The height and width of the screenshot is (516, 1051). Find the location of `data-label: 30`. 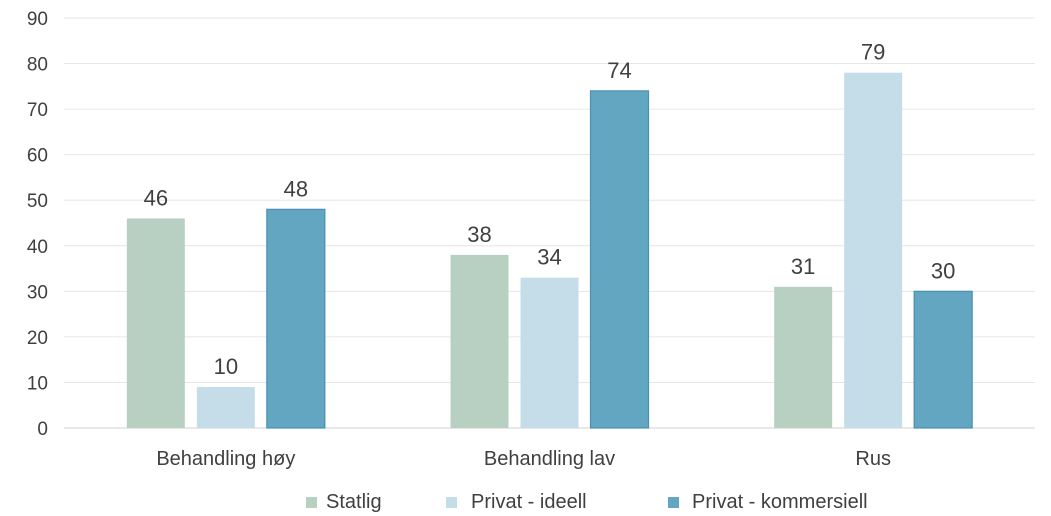

data-label: 30 is located at coordinates (943, 270).